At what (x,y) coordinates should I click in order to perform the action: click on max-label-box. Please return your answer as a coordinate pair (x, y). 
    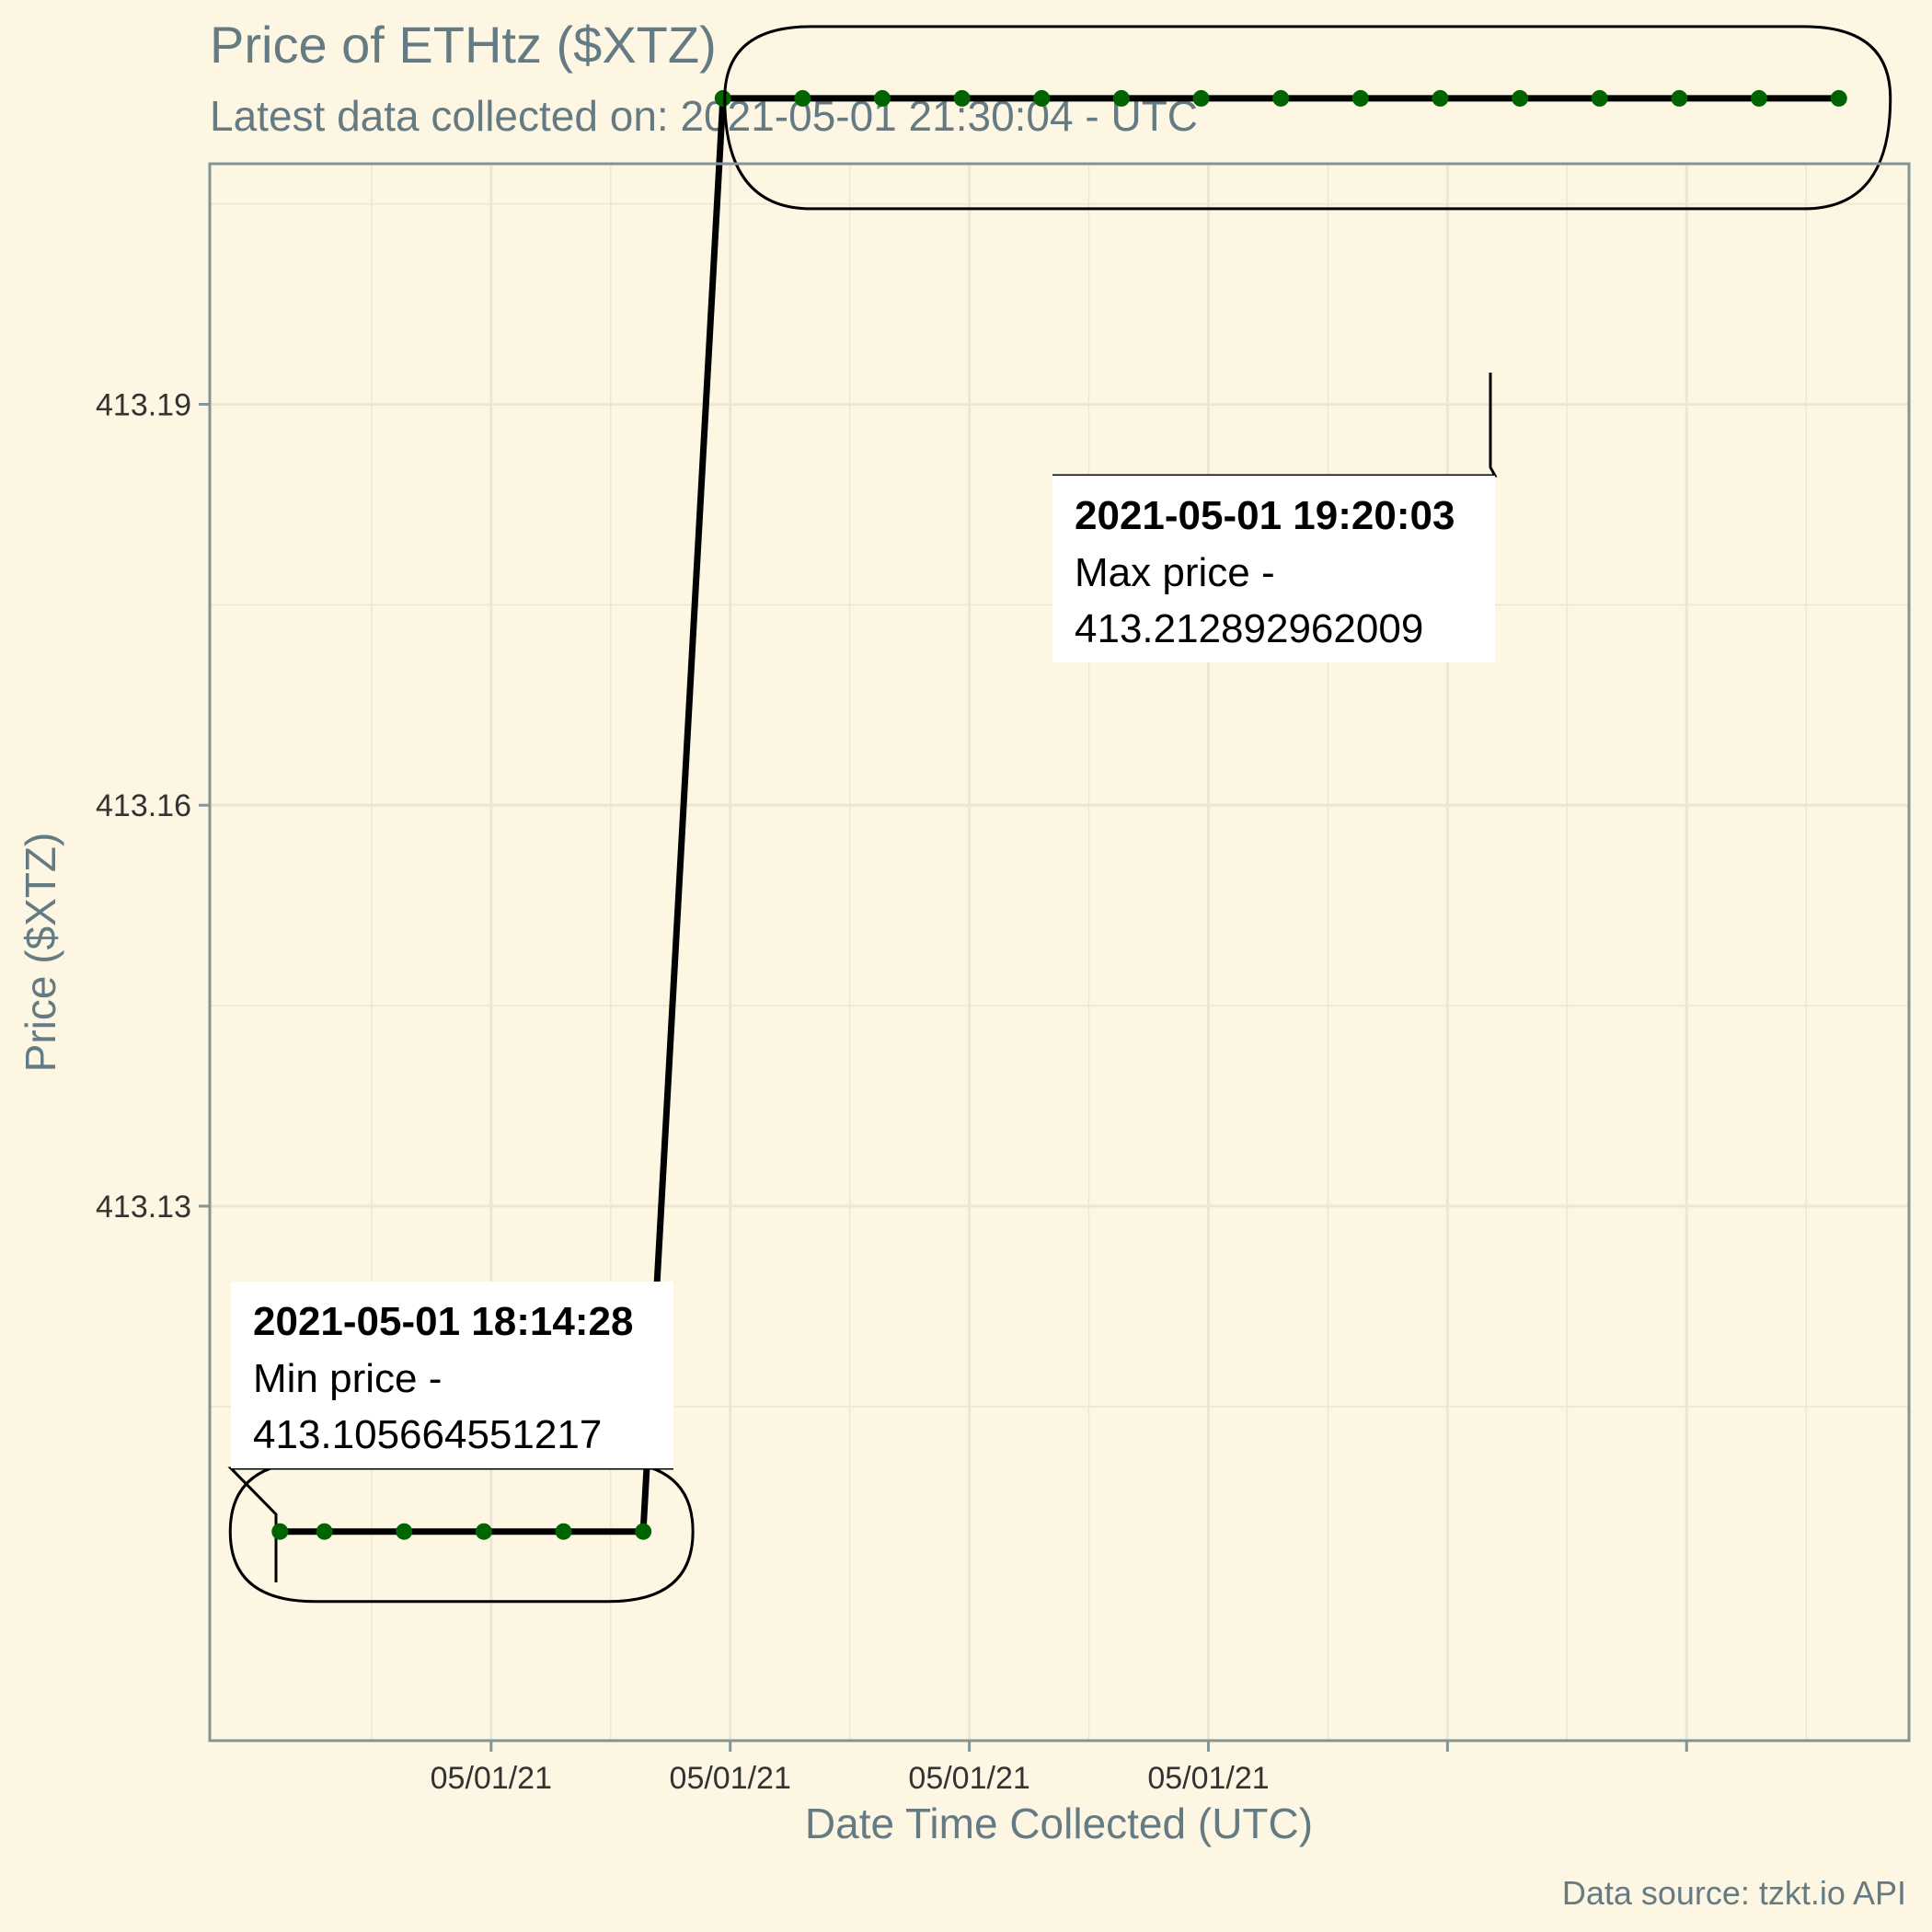
    Looking at the image, I should click on (1273, 569).